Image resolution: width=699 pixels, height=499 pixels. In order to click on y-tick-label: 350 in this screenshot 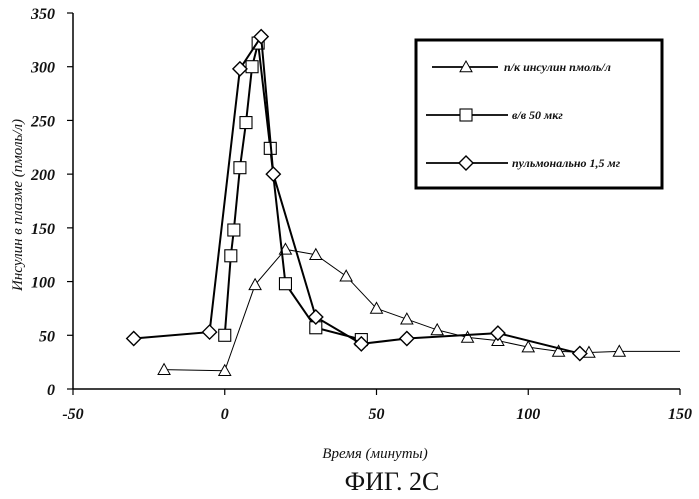, I will do `click(42, 14)`.